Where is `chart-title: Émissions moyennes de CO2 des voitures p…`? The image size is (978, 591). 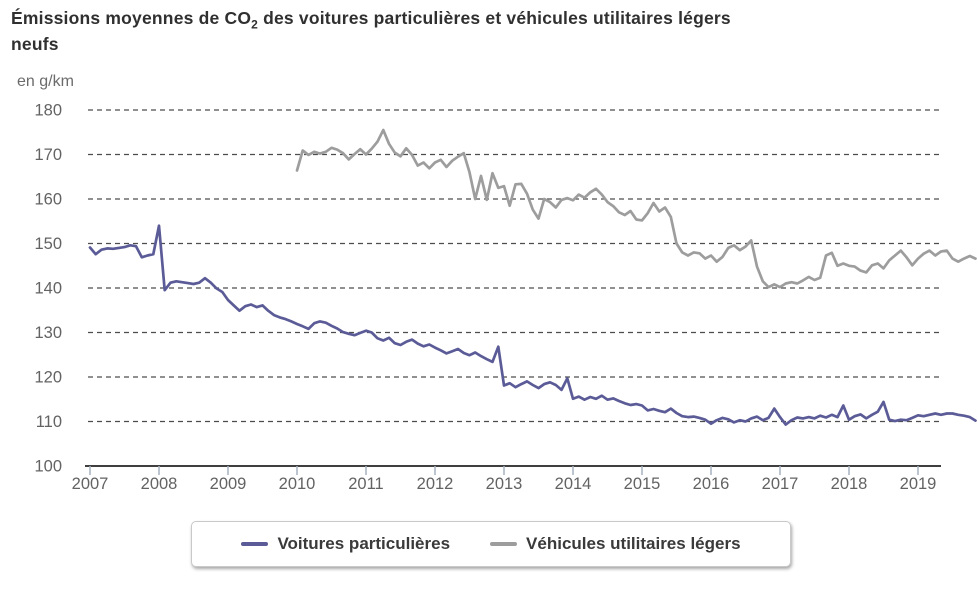 chart-title: Émissions moyennes de CO2 des voitures p… is located at coordinates (465, 31).